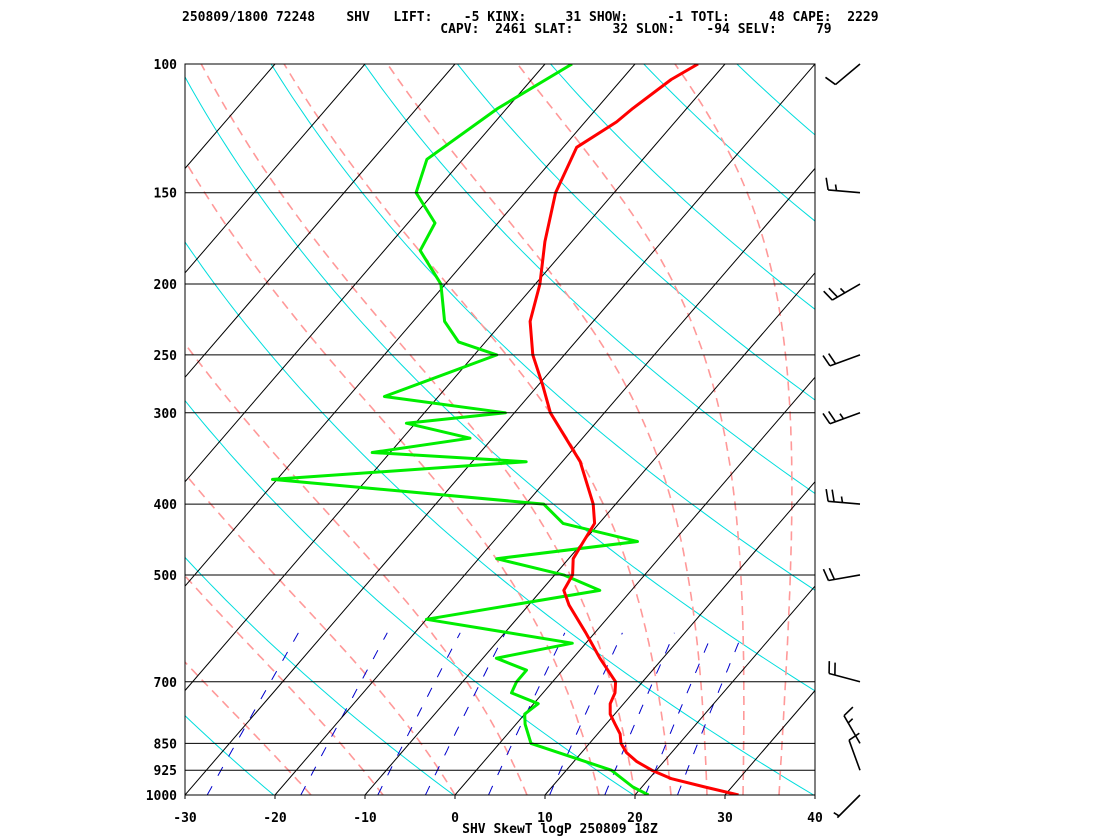 The width and height of the screenshot is (1120, 840). Describe the element at coordinates (166, 194) in the screenshot. I see `pressure-label: 150` at that location.